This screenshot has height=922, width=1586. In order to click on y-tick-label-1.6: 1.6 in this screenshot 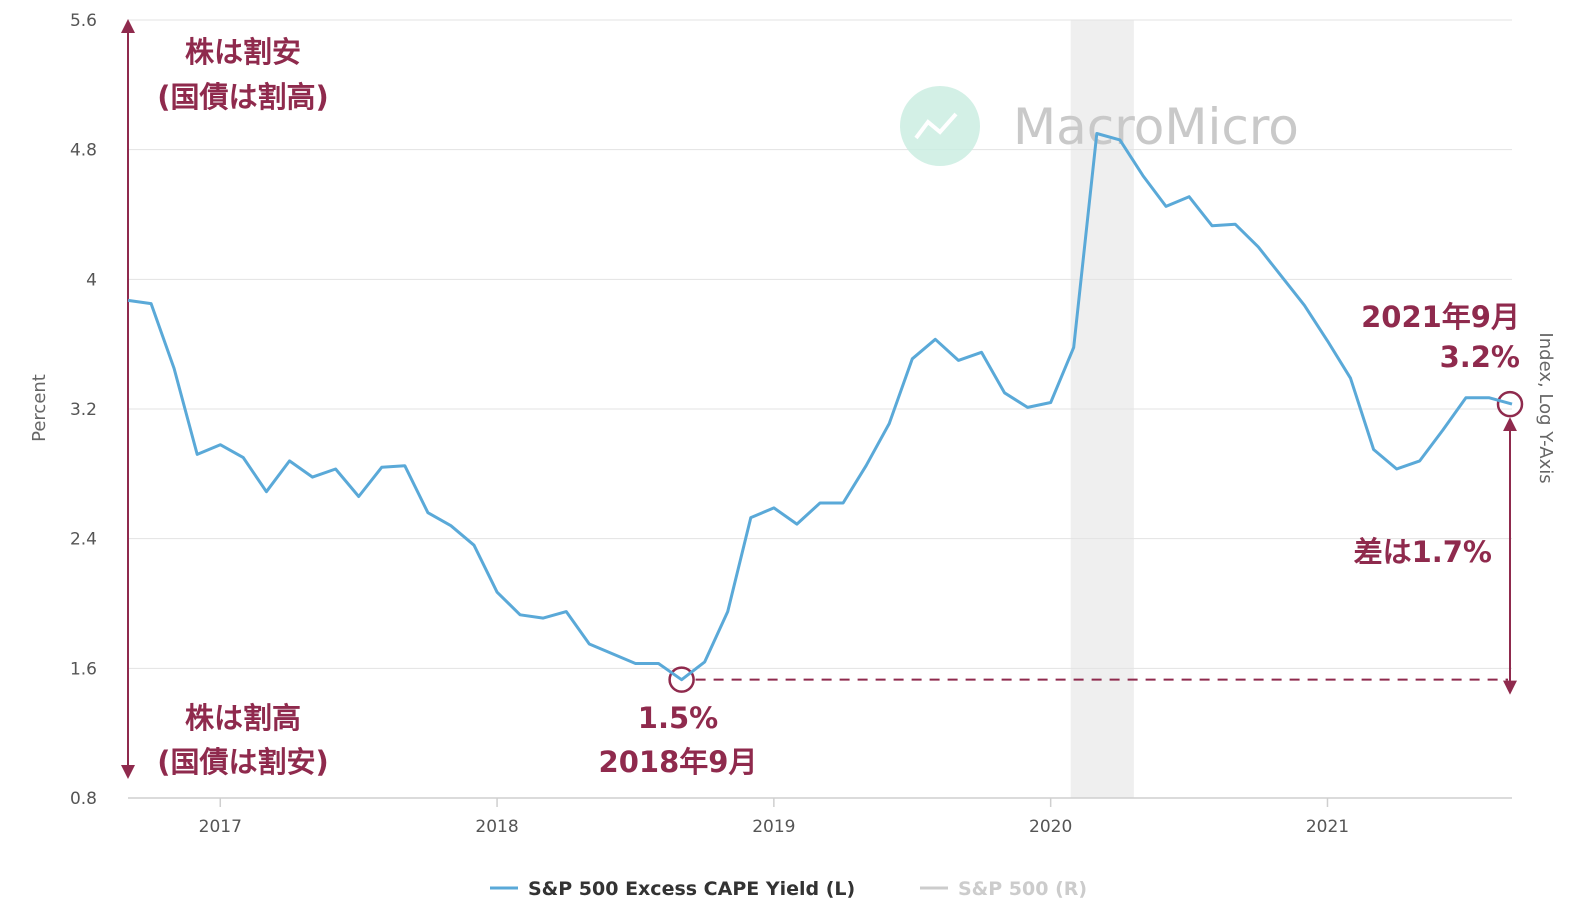, I will do `click(83, 669)`.